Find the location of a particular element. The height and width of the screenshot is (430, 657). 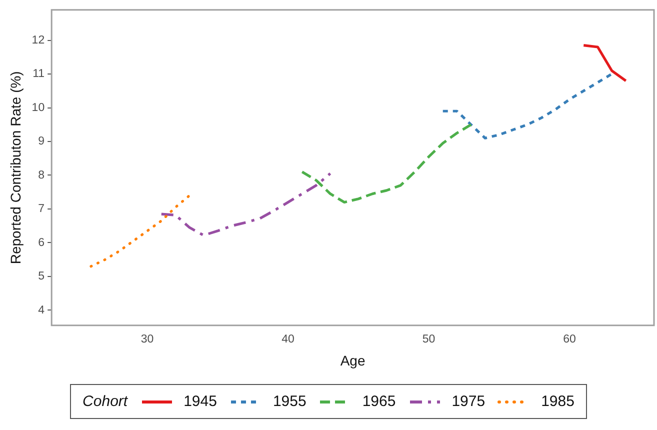

x-axis-title: Age is located at coordinates (353, 360).